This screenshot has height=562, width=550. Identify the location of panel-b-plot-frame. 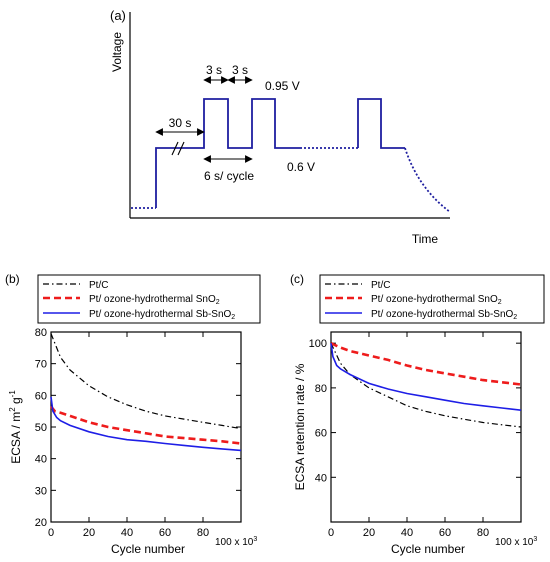
(146, 427).